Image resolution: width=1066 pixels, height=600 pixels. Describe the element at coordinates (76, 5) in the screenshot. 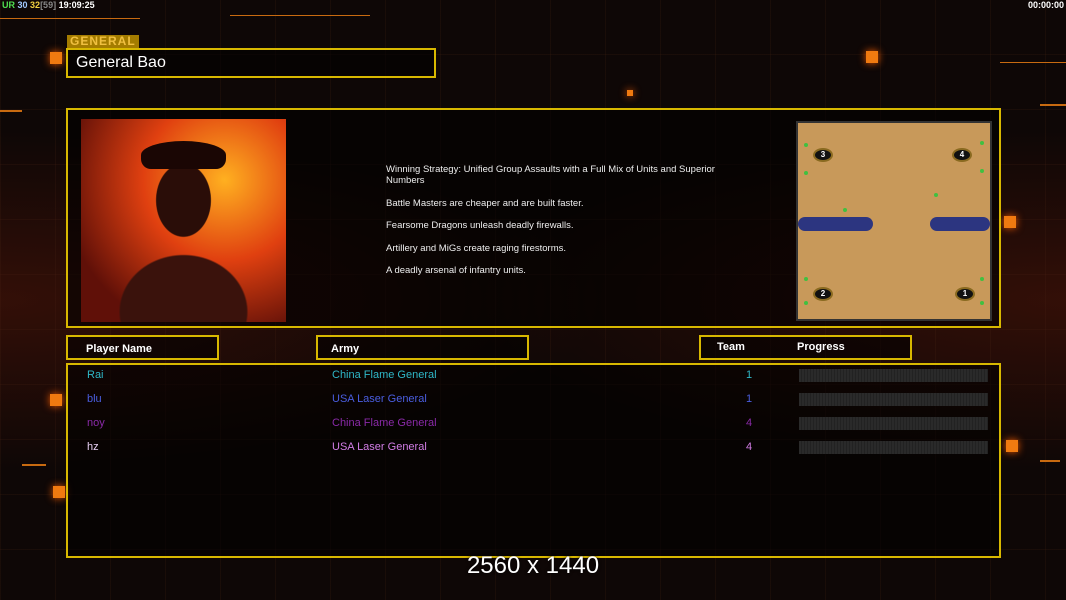

I see `status-time: 19:09:25` at that location.